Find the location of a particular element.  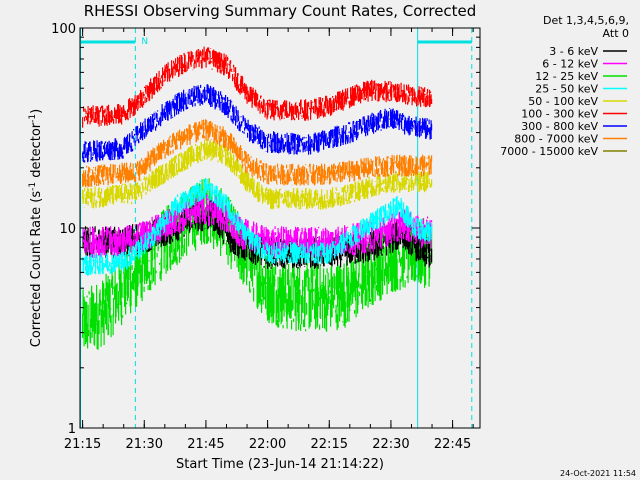

x-tick-label: 22:15 is located at coordinates (329, 444).